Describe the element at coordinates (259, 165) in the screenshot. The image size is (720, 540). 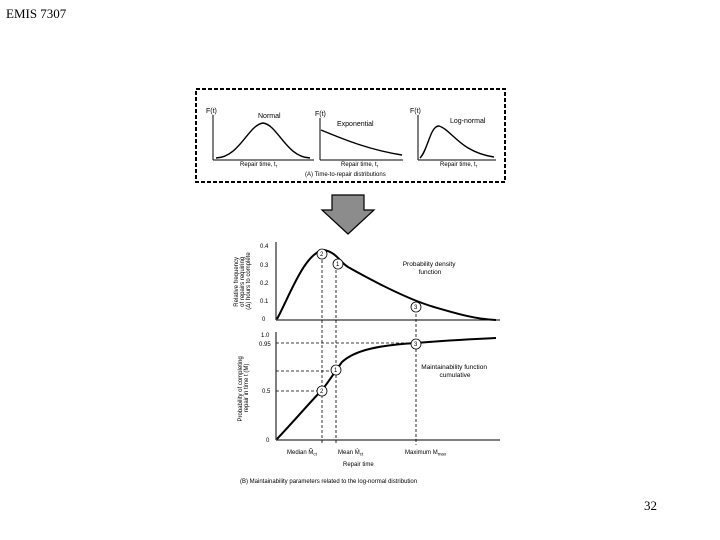
I see `normal-x-label: Repair time, tr` at that location.